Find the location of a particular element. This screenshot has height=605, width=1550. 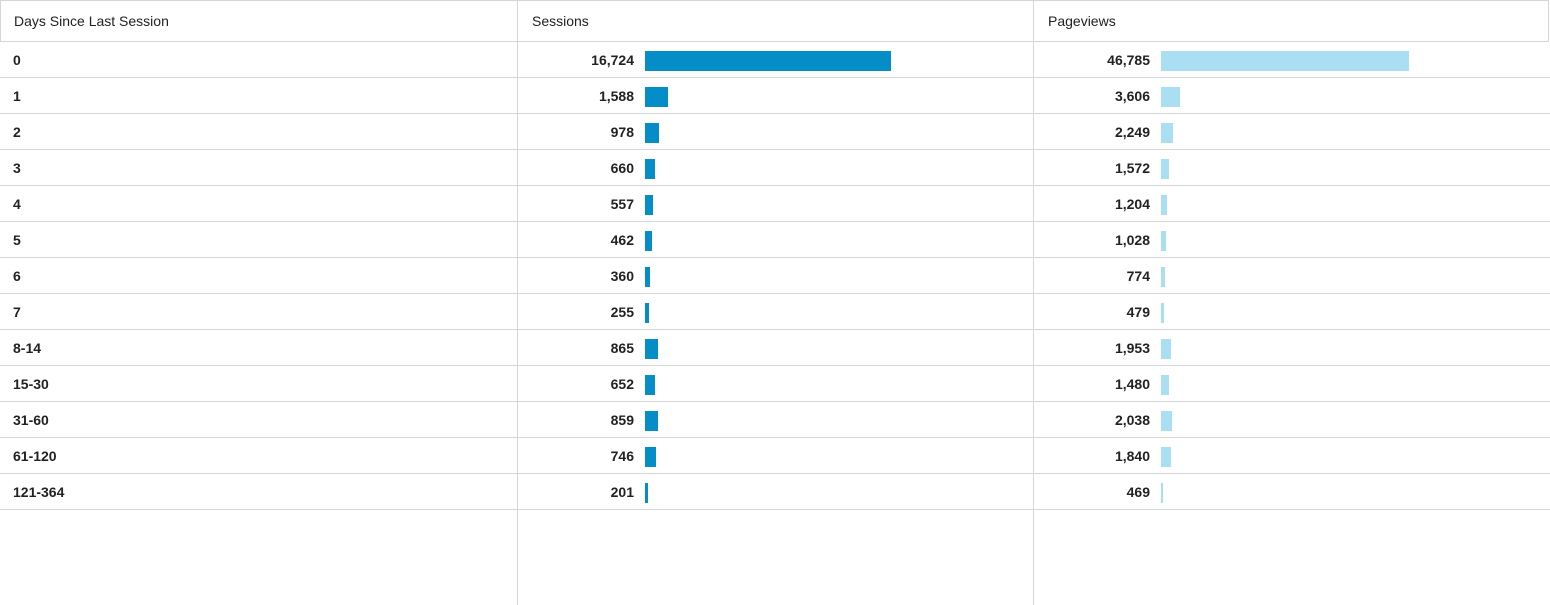

pageviews-value: 46,785 is located at coordinates (1093, 60).